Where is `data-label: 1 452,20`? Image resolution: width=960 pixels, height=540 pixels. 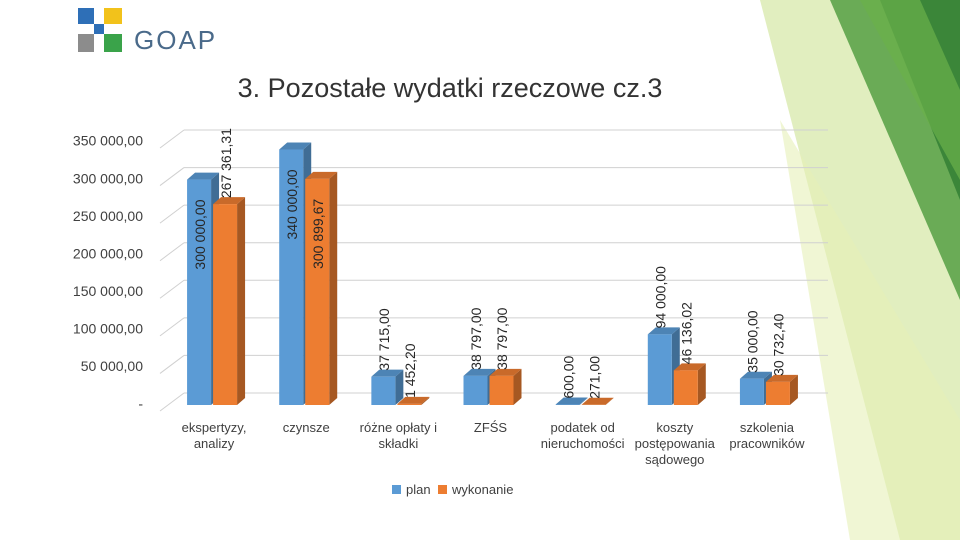 data-label: 1 452,20 is located at coordinates (410, 370).